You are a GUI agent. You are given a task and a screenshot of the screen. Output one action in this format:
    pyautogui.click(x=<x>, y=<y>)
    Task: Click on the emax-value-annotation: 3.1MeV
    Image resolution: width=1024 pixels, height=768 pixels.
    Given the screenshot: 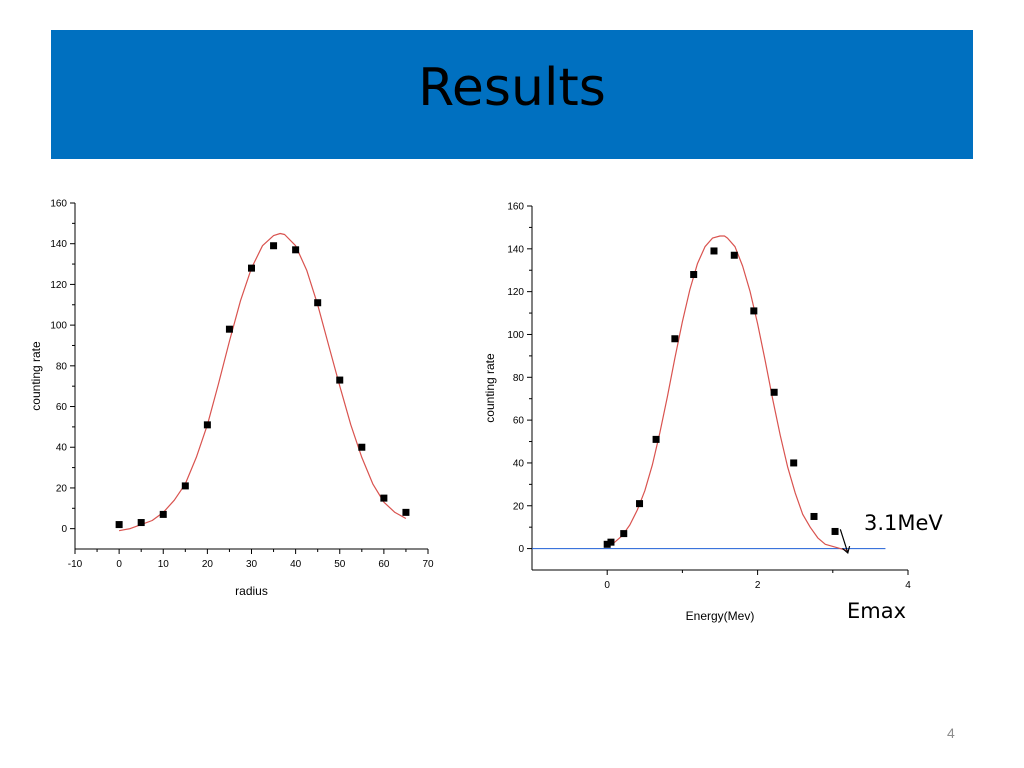 What is the action you would take?
    pyautogui.click(x=903, y=523)
    